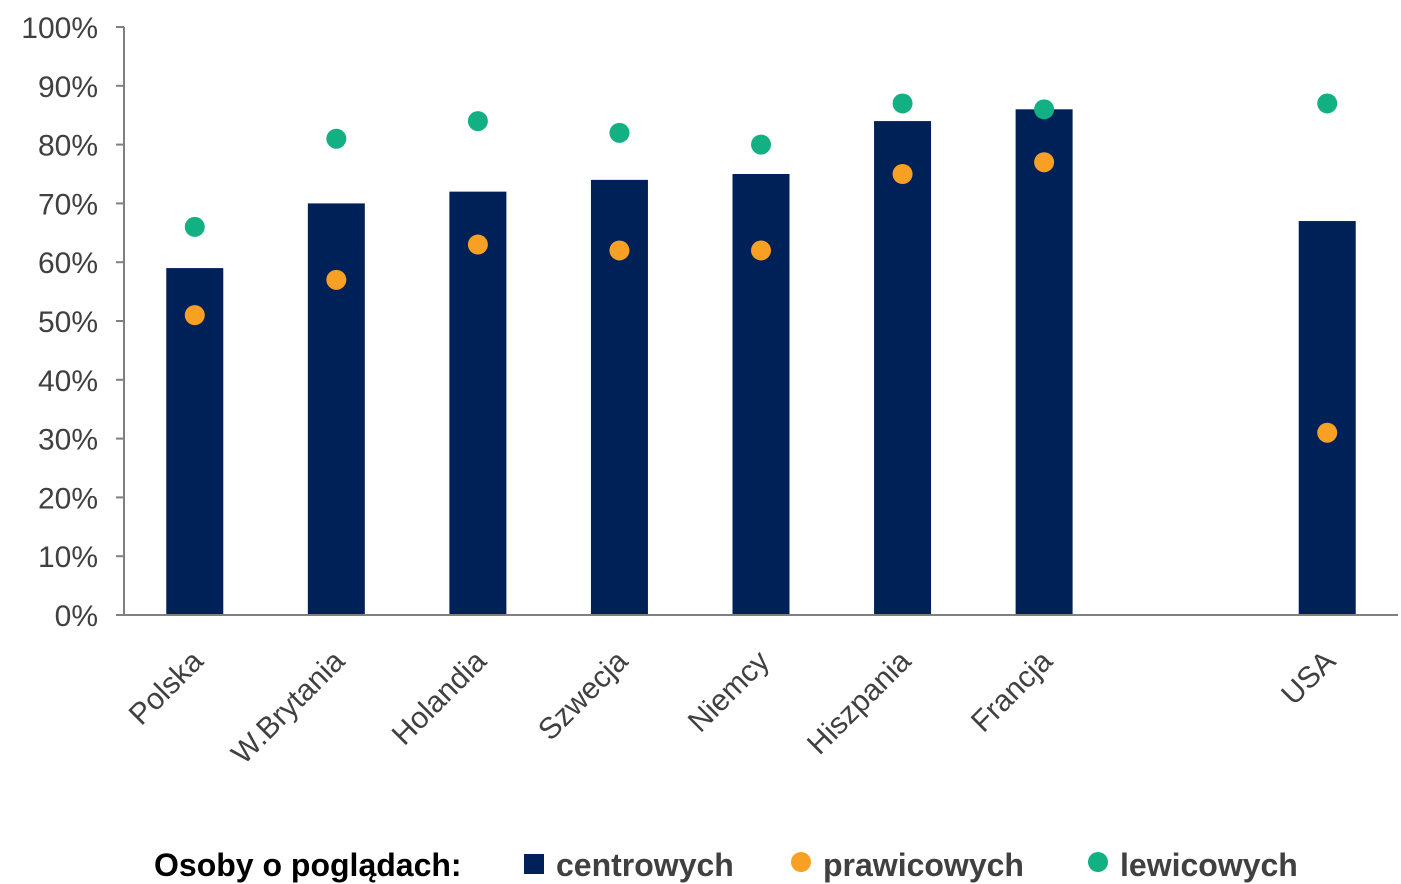 The height and width of the screenshot is (884, 1401). I want to click on x-category-label: Niemcy, so click(729, 692).